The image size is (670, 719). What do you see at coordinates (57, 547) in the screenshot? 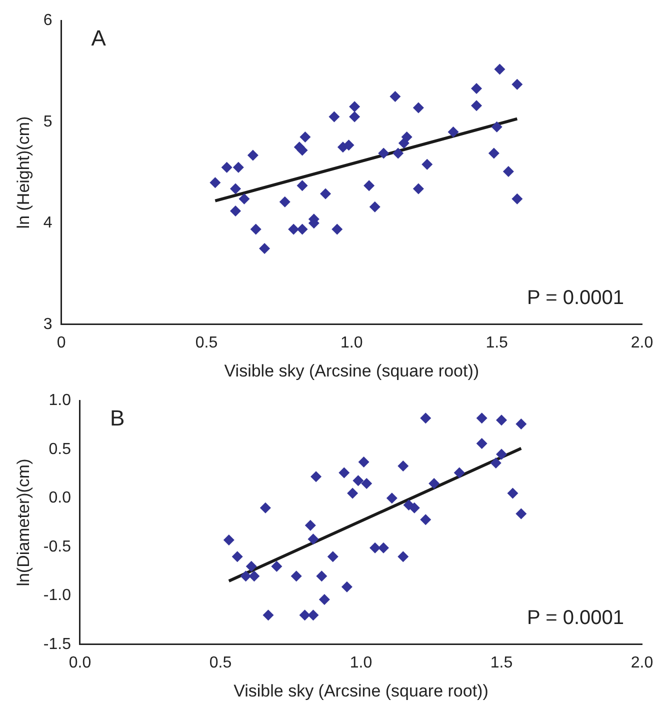
I see `y-tick-label: -0.5` at bounding box center [57, 547].